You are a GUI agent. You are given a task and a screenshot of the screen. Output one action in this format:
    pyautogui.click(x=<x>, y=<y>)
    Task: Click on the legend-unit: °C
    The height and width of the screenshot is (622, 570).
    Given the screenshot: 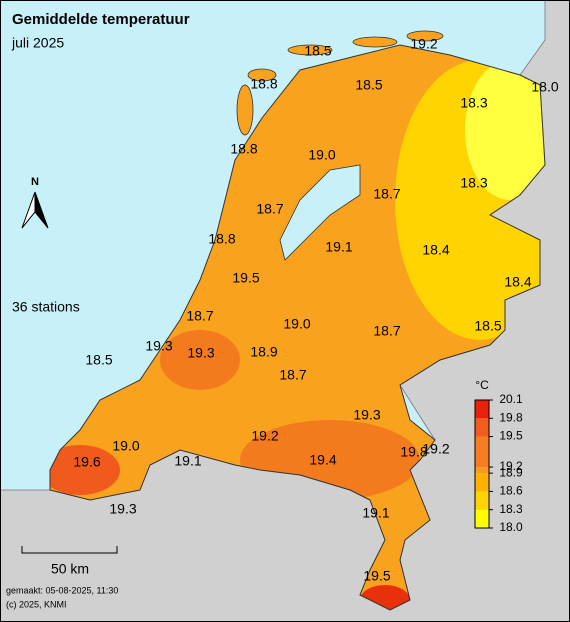 What is the action you would take?
    pyautogui.click(x=482, y=385)
    